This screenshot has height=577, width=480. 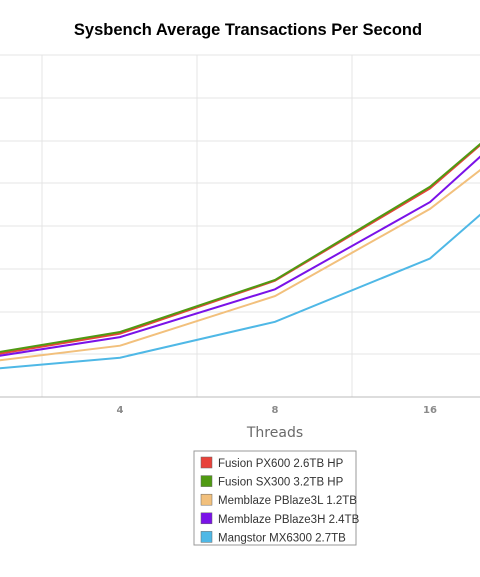 I want to click on legend-box, so click(x=275, y=498).